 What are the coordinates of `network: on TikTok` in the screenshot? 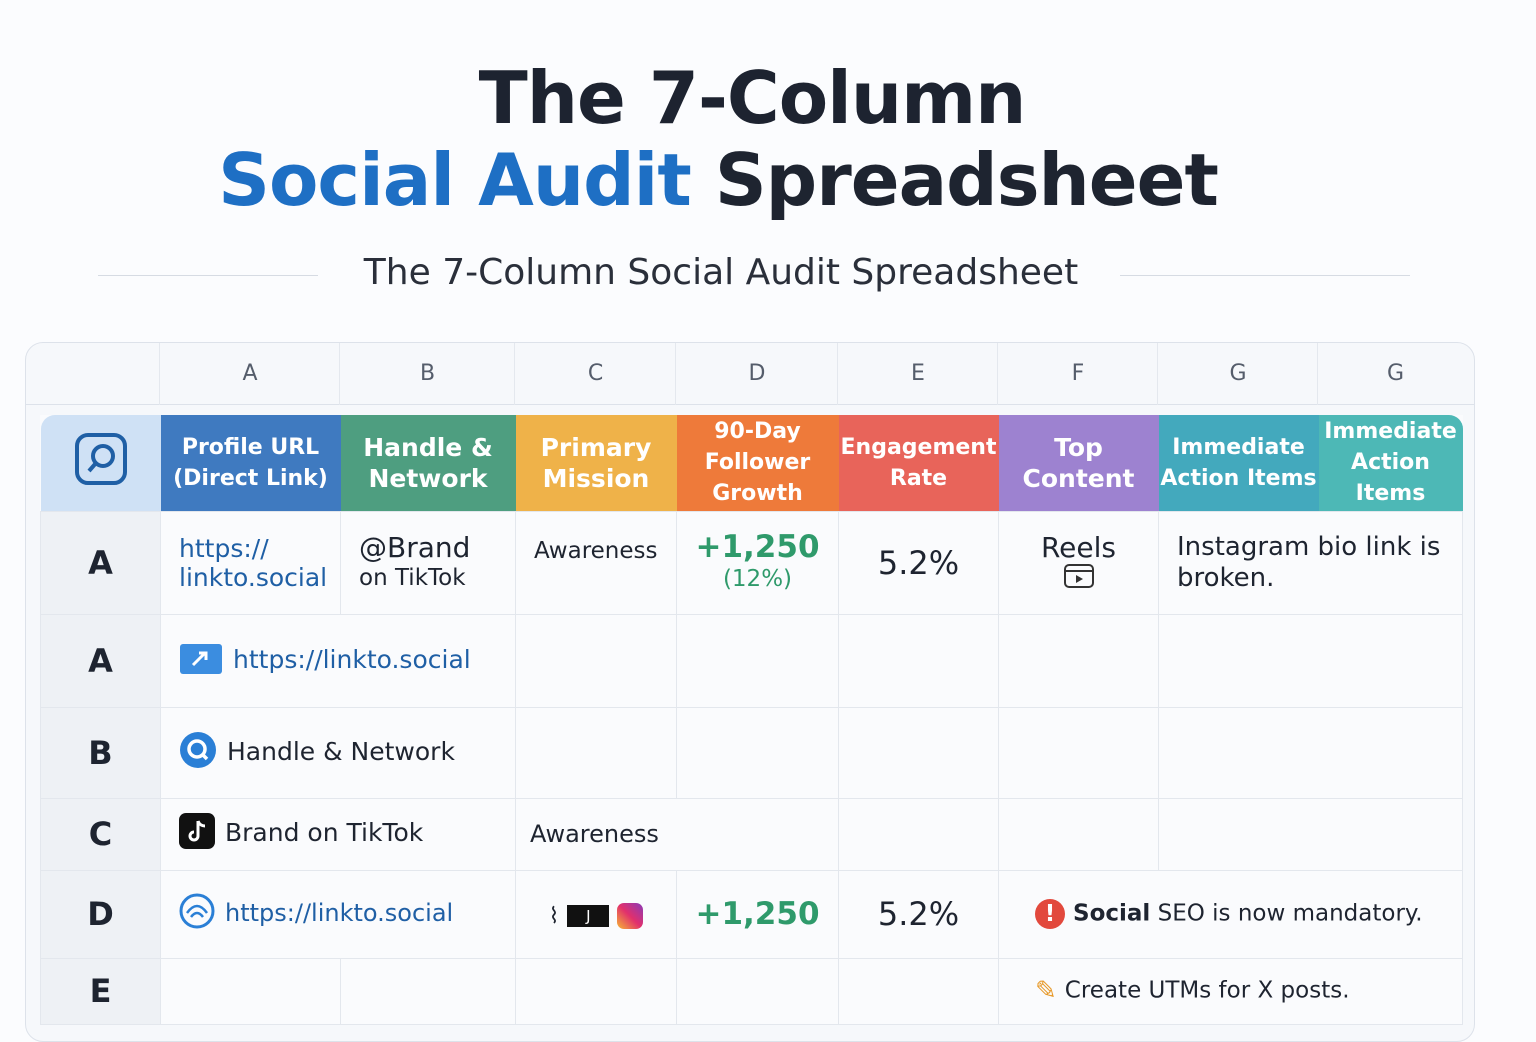 It's located at (412, 577).